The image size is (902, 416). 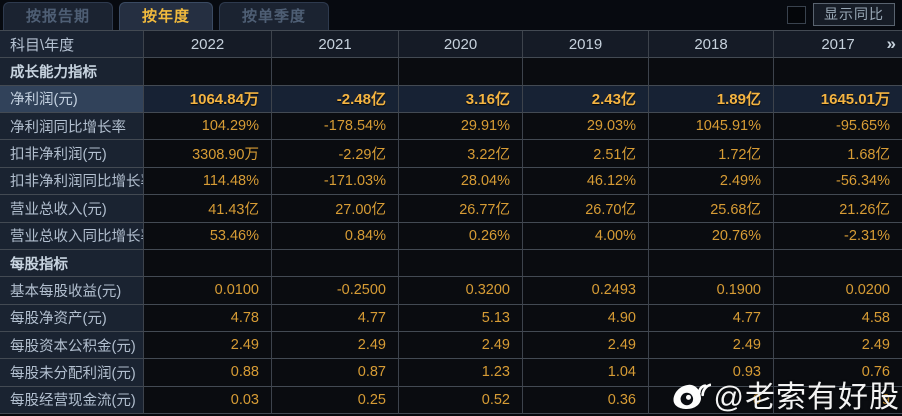 What do you see at coordinates (711, 373) in the screenshot?
I see `table-cell: 0.93` at bounding box center [711, 373].